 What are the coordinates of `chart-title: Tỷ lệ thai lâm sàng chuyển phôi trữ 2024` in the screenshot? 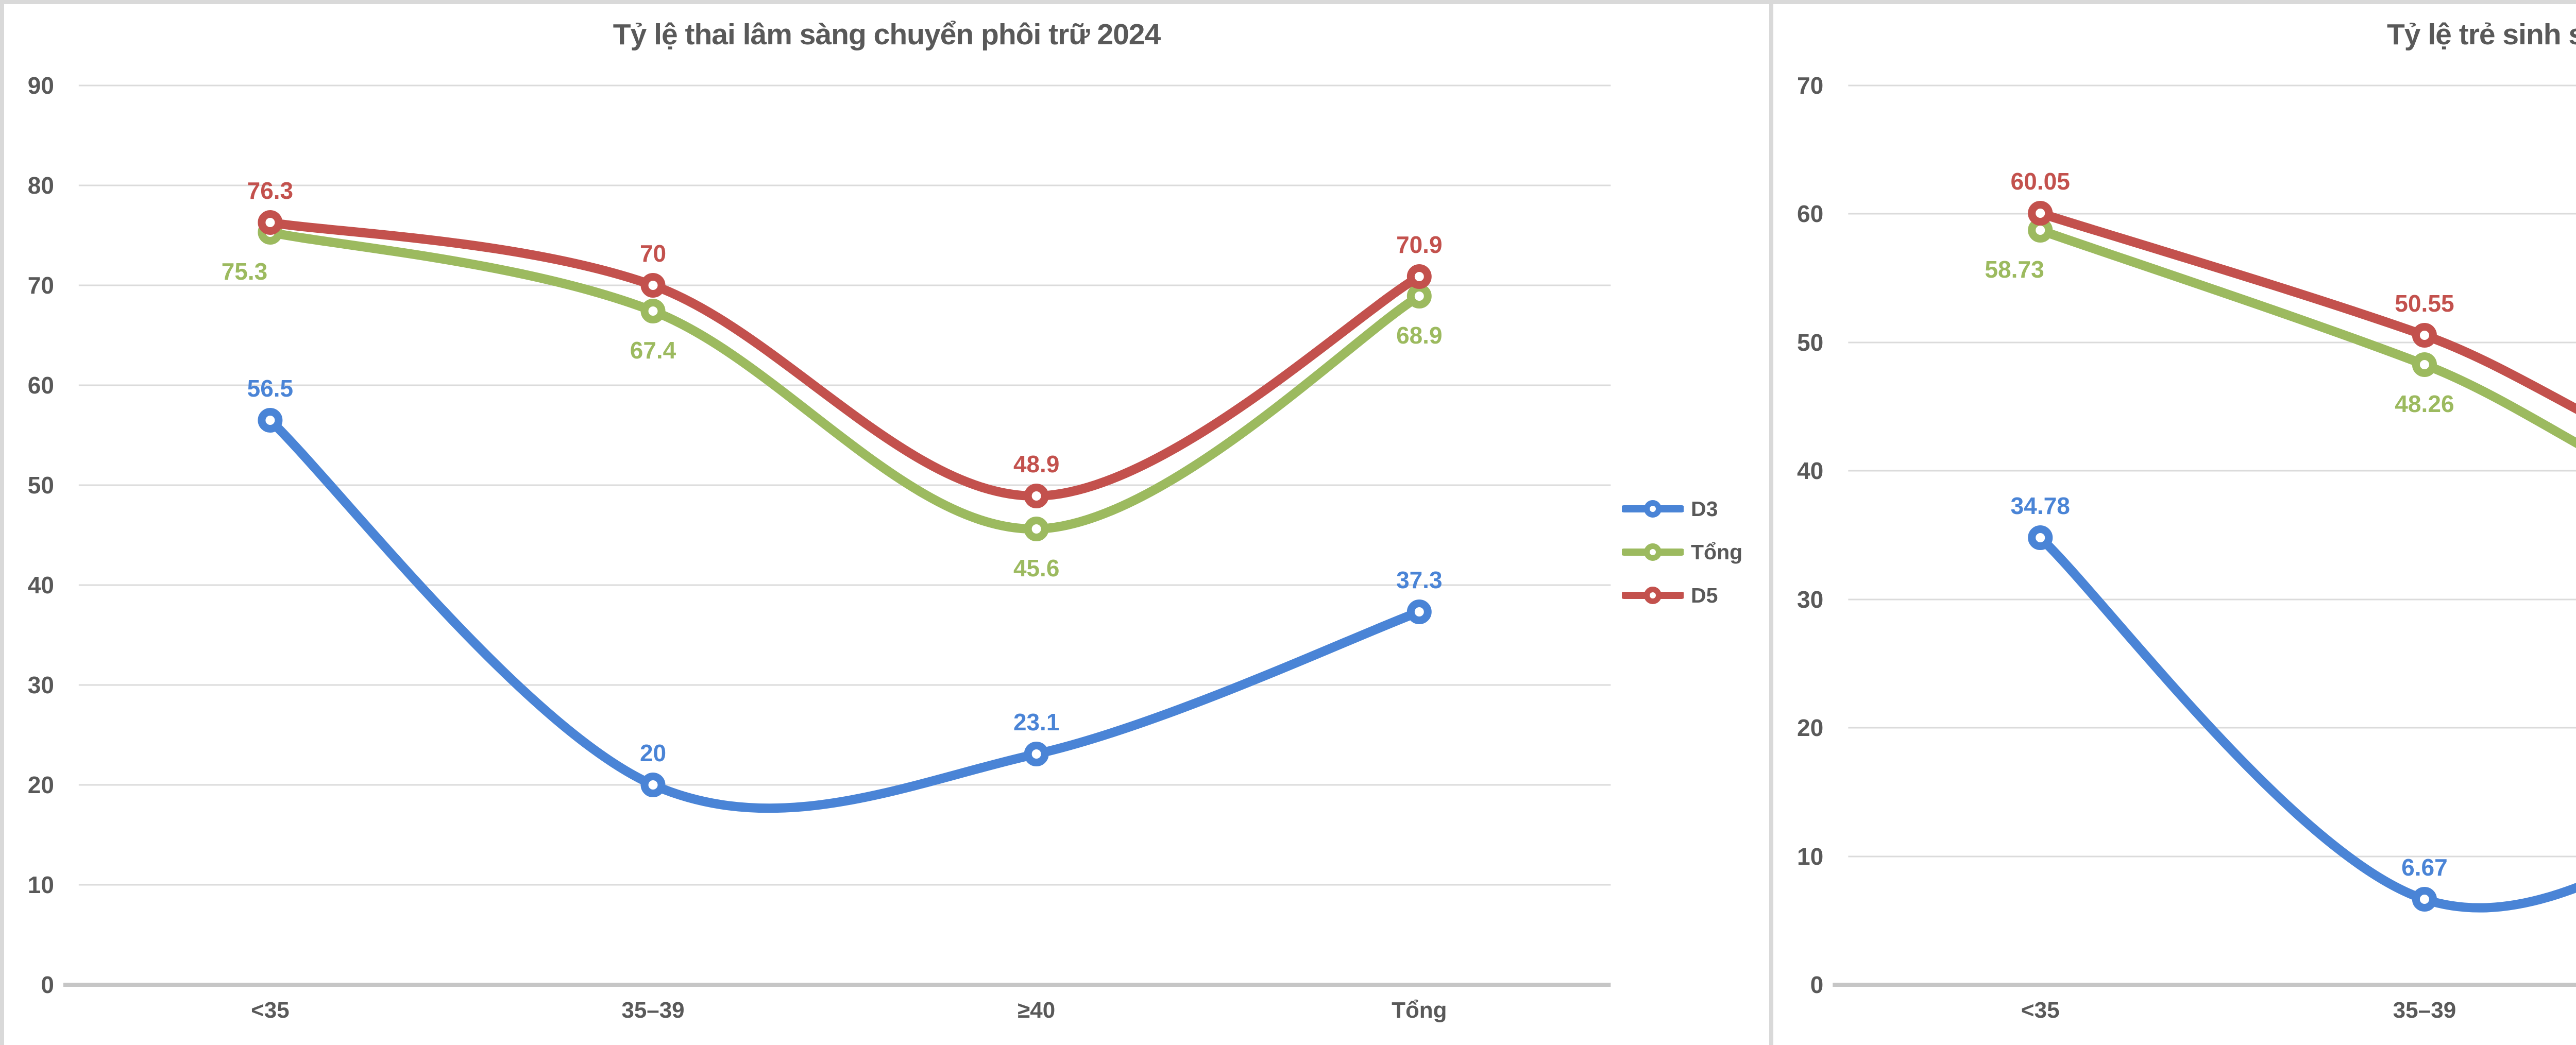 It's located at (887, 34).